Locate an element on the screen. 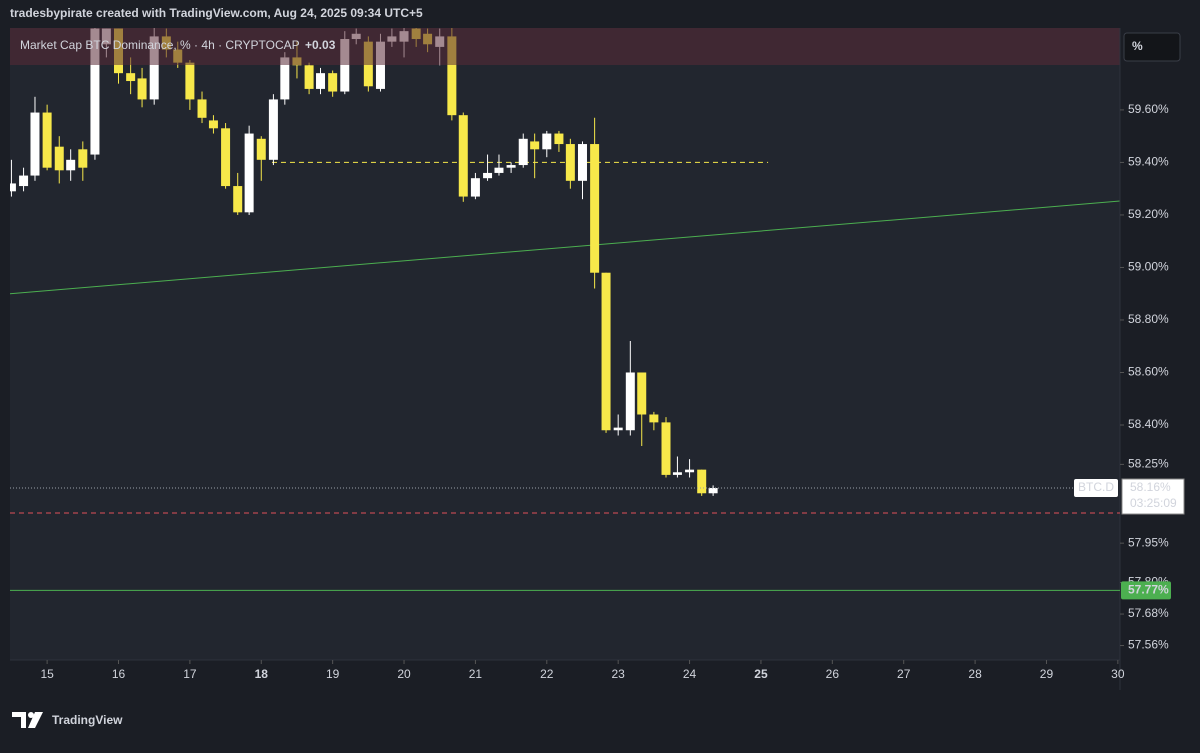 The image size is (1200, 753). y-tick-label: 59.20% is located at coordinates (1148, 214).